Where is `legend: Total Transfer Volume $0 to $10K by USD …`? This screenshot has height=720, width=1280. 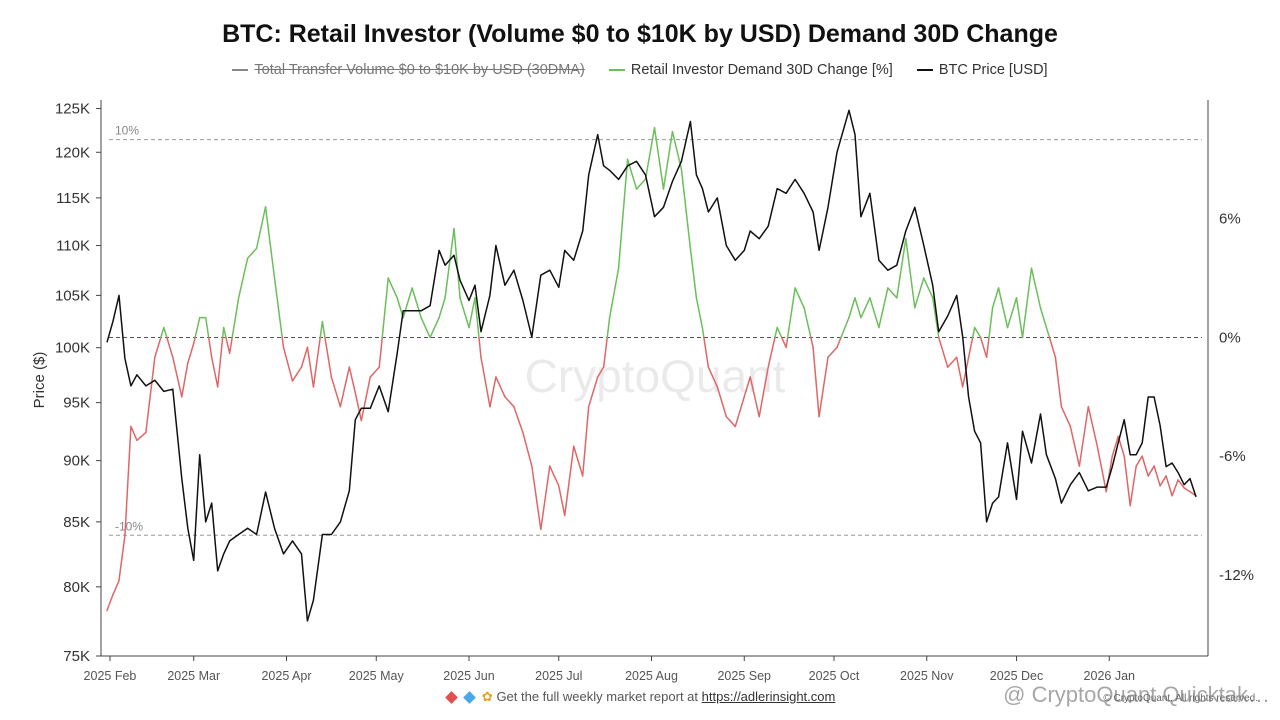
legend: Total Transfer Volume $0 to $10K by USD … is located at coordinates (640, 70).